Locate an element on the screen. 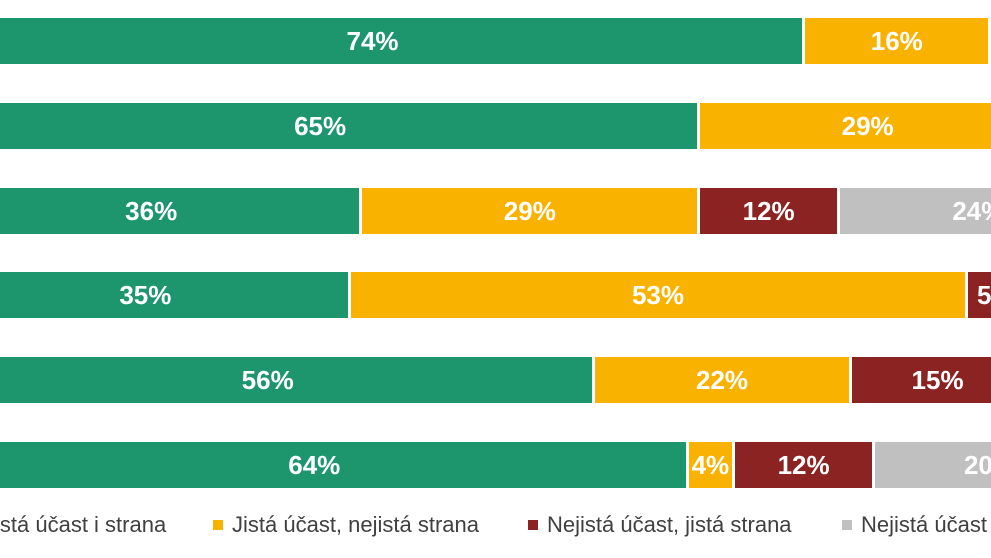 The image size is (991, 558). bar-segment: 16% is located at coordinates (898, 41).